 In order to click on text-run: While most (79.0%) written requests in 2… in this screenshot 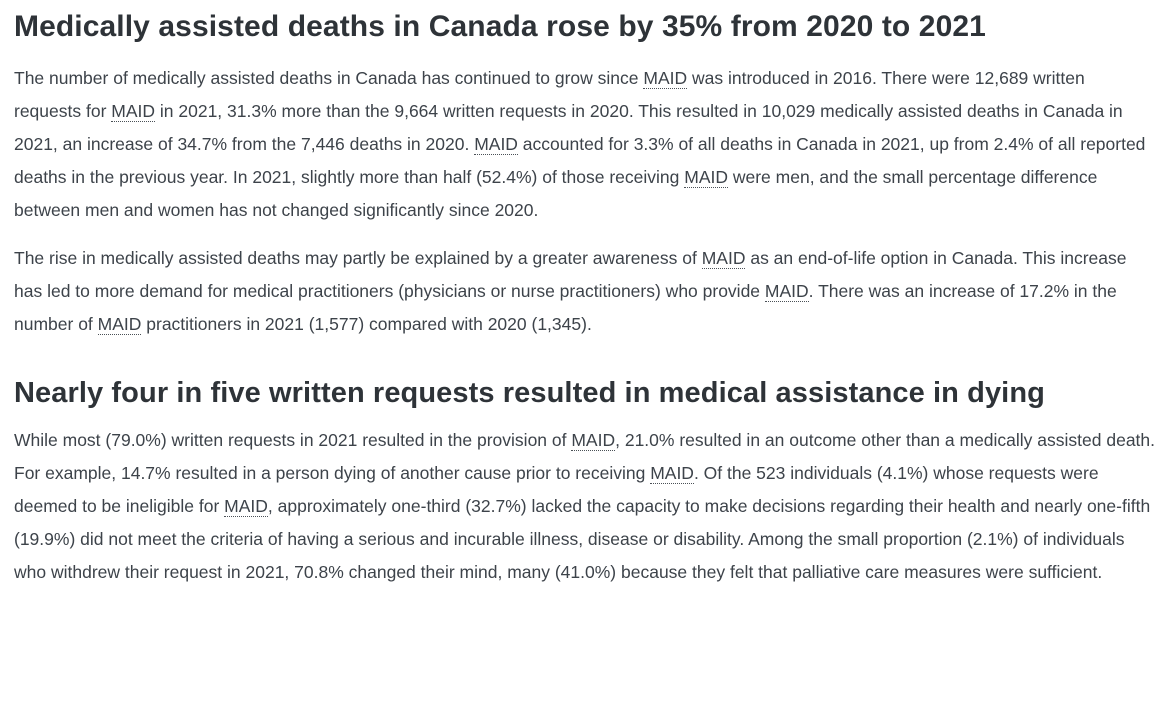, I will do `click(293, 439)`.